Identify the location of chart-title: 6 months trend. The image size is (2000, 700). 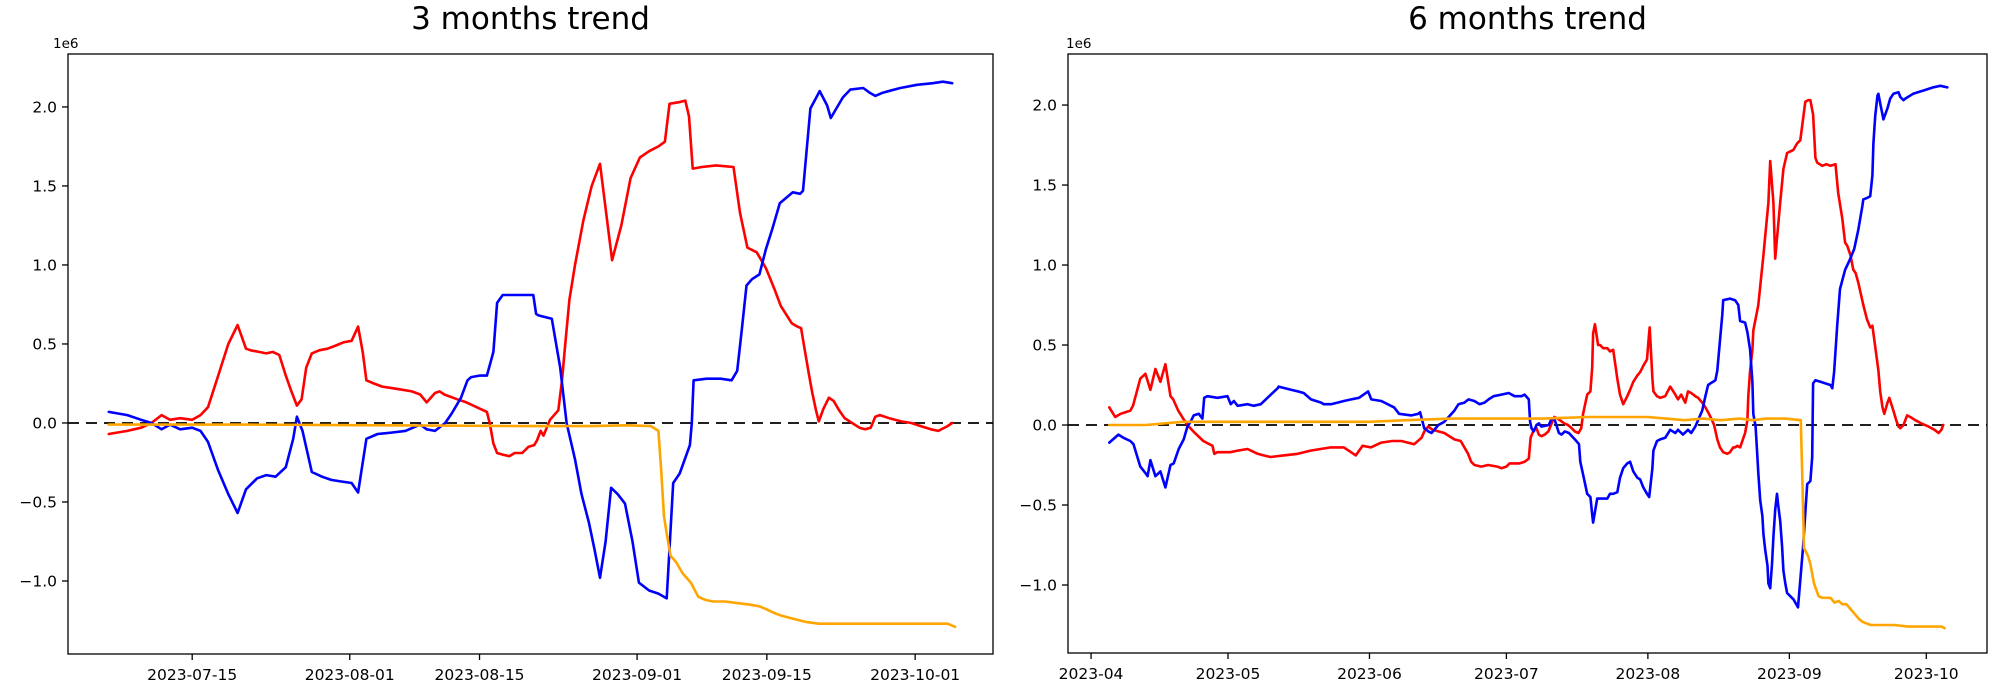
(1527, 19).